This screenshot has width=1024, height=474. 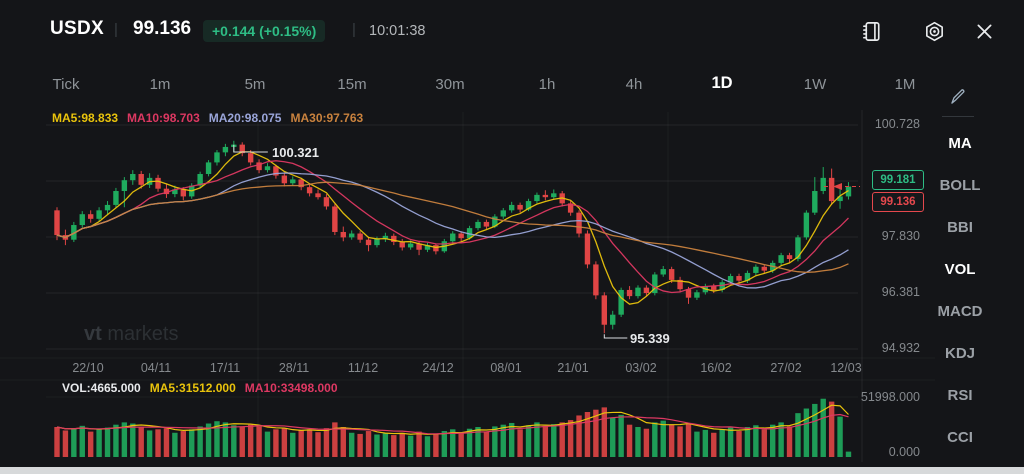 I want to click on indicator-boll: BOLL, so click(x=960, y=185).